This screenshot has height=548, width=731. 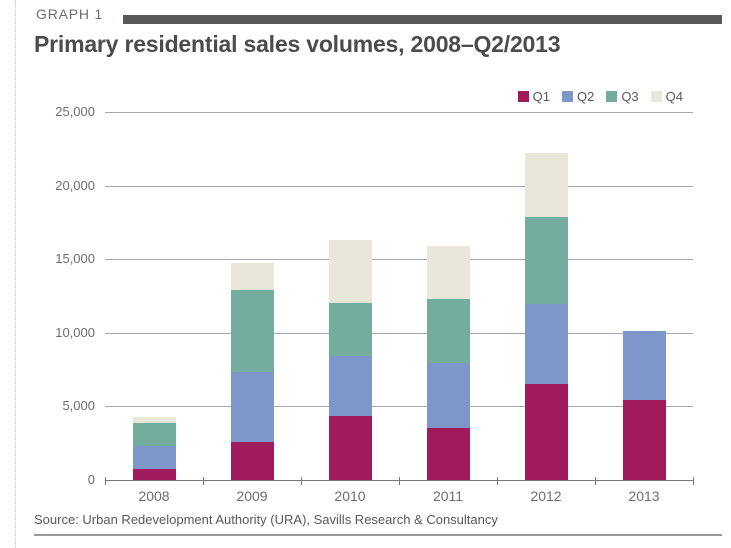 What do you see at coordinates (91, 479) in the screenshot?
I see `y-axis-tick-label: 0` at bounding box center [91, 479].